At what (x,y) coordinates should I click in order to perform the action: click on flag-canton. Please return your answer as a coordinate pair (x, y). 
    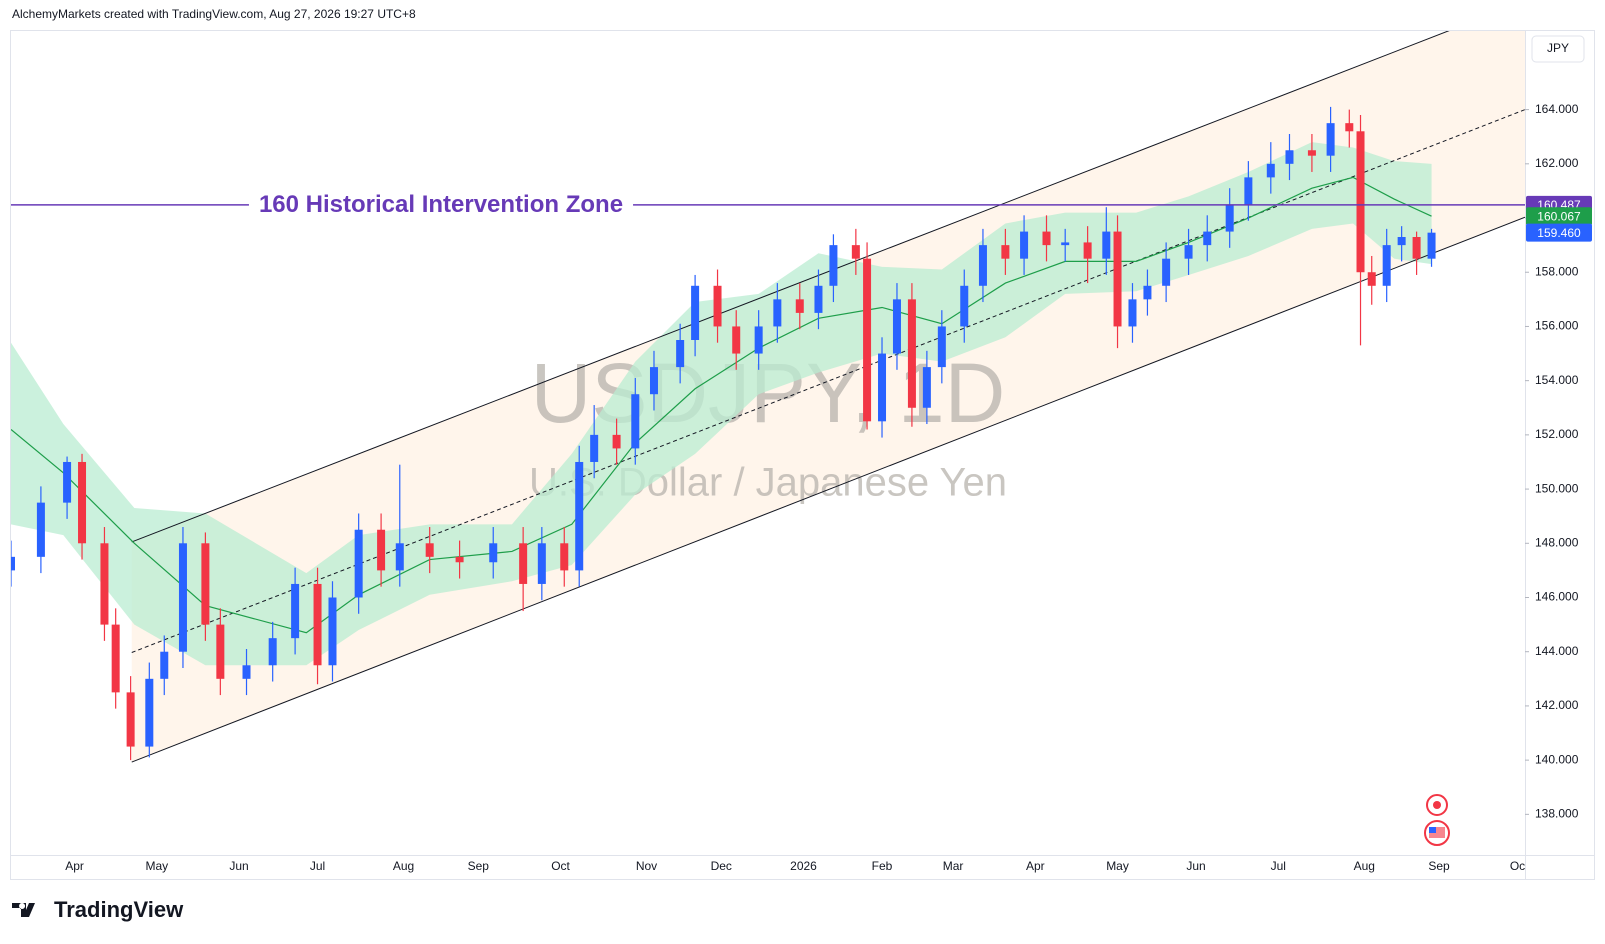
    Looking at the image, I should click on (1432, 830).